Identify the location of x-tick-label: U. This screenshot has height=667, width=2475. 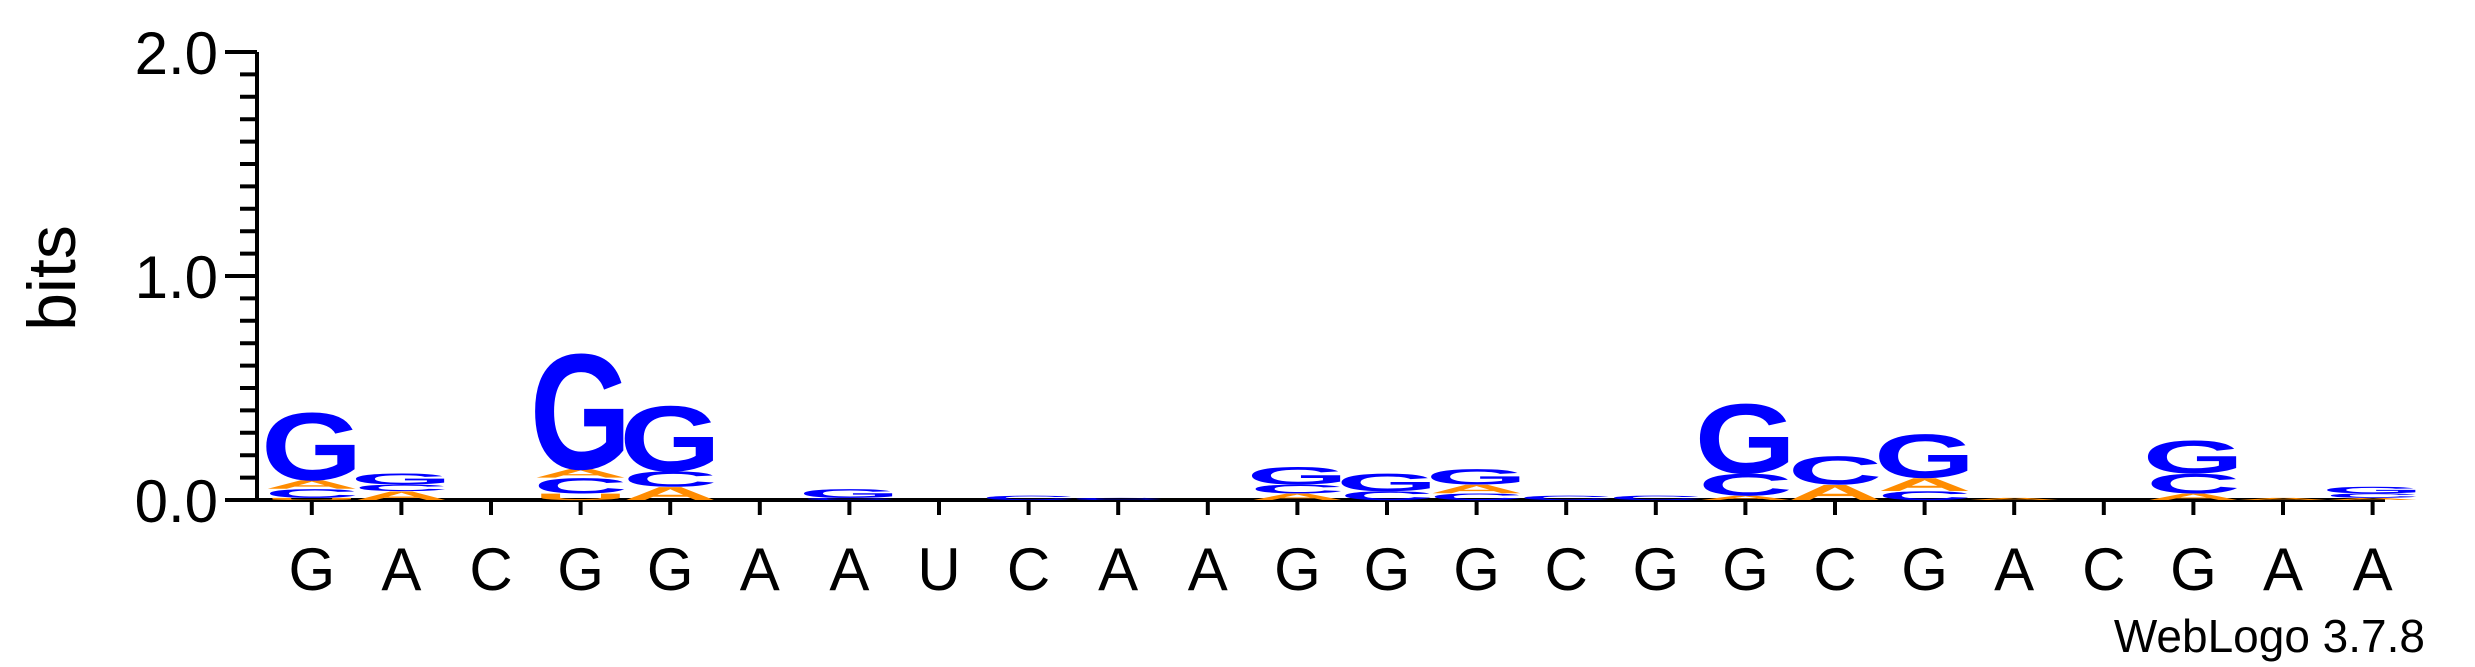
(938, 569).